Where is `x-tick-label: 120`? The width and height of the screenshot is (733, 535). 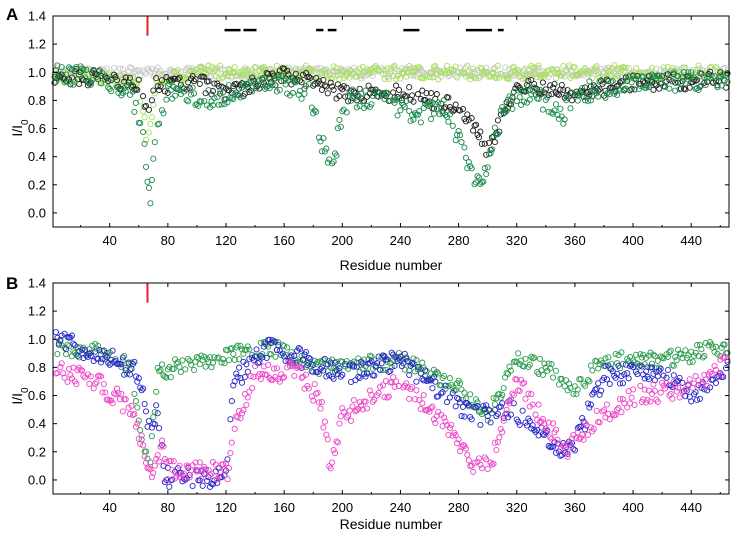 x-tick-label: 120 is located at coordinates (226, 507).